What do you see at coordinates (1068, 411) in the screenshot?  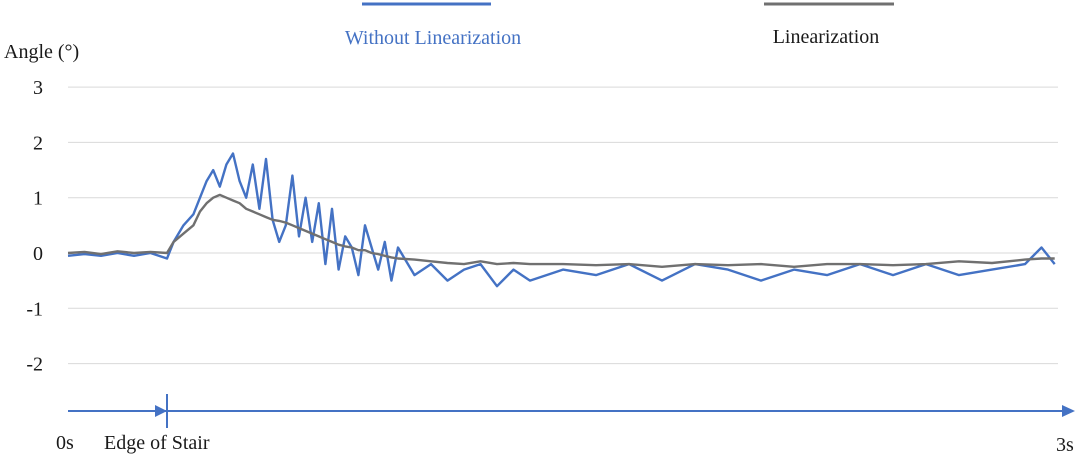 I see `time-axis-arrowhead` at bounding box center [1068, 411].